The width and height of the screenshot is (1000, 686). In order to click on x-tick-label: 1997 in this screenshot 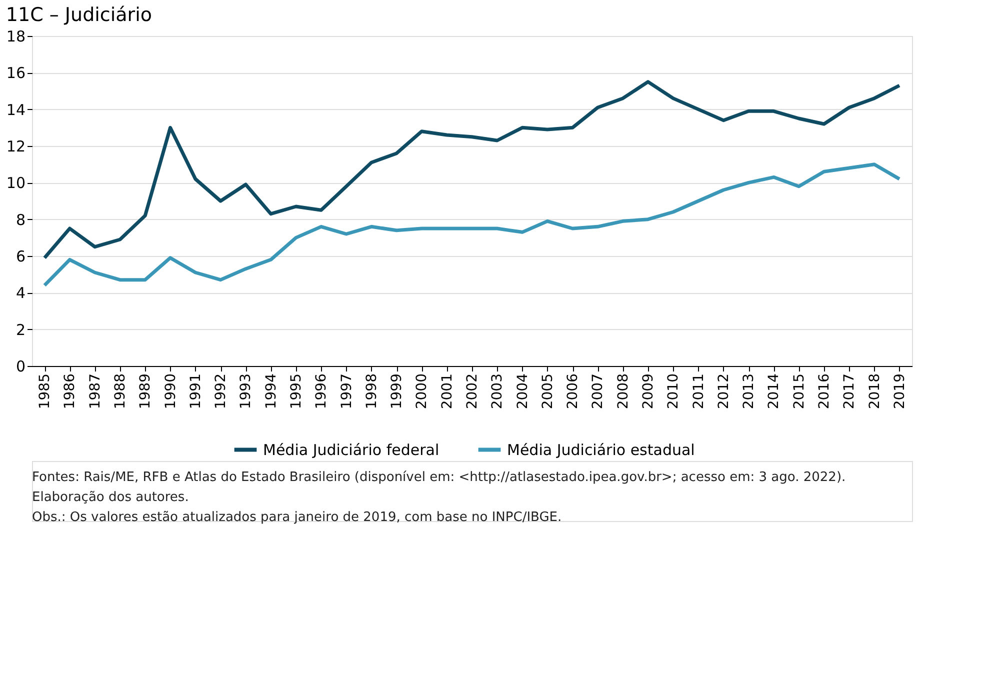, I will do `click(346, 392)`.